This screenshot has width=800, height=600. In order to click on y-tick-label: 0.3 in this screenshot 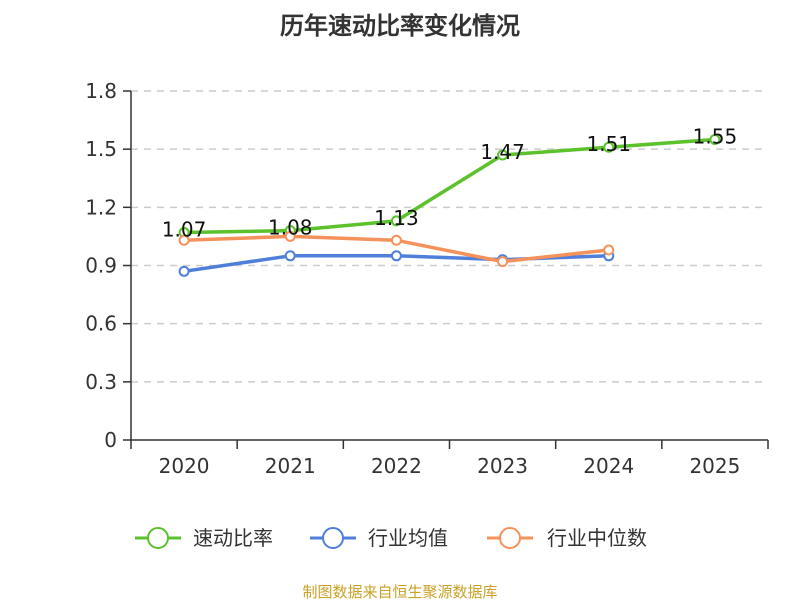, I will do `click(101, 382)`.